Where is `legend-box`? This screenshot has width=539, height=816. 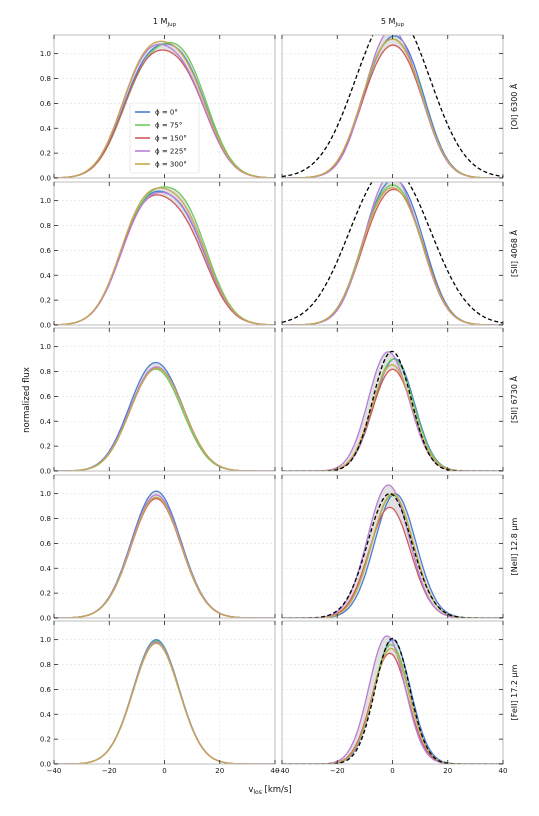
legend-box is located at coordinates (164, 138).